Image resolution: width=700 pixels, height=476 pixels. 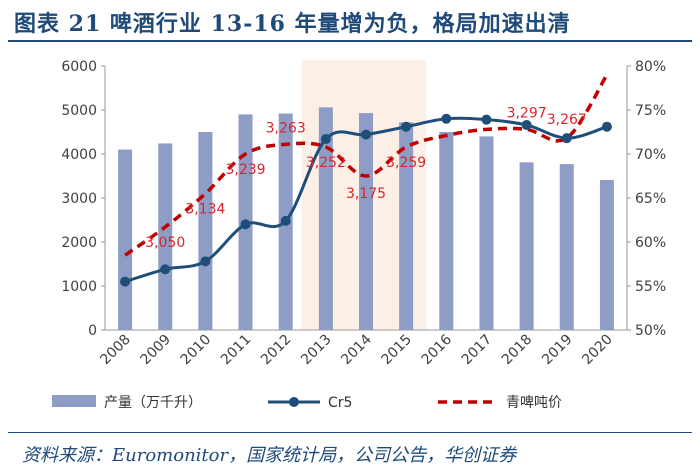 What do you see at coordinates (350, 432) in the screenshot?
I see `footer-divider` at bounding box center [350, 432].